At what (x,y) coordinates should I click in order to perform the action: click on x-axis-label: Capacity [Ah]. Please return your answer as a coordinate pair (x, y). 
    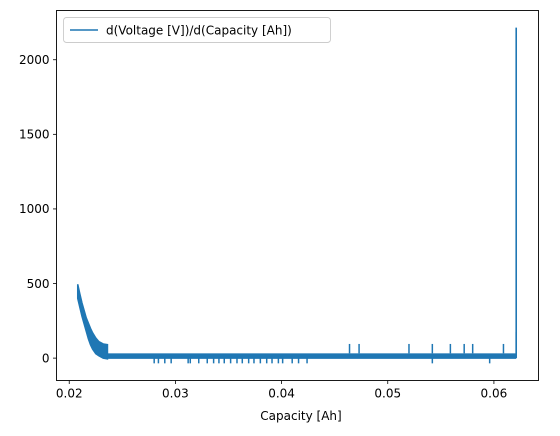
    Looking at the image, I should click on (300, 416).